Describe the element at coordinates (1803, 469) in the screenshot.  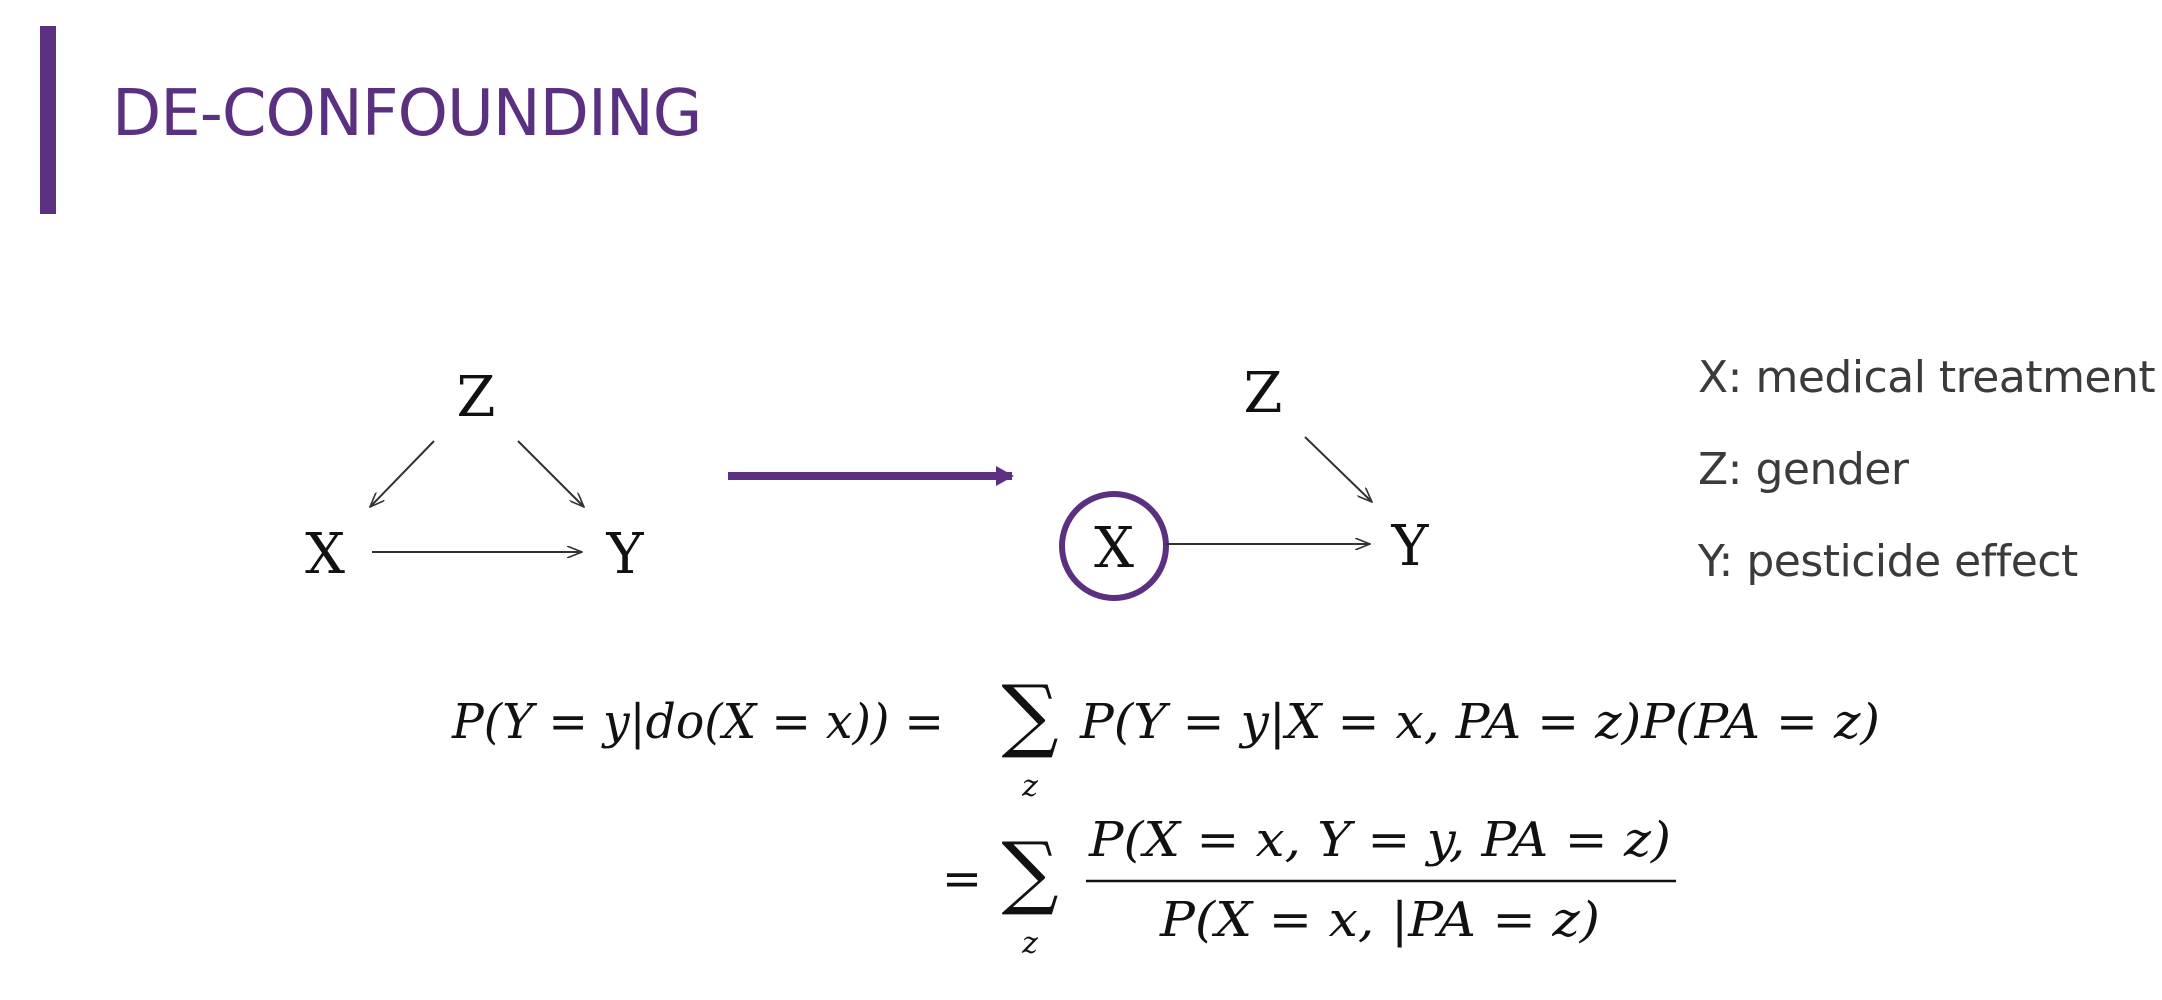
I see `legend-item-z: Z: gender` at that location.